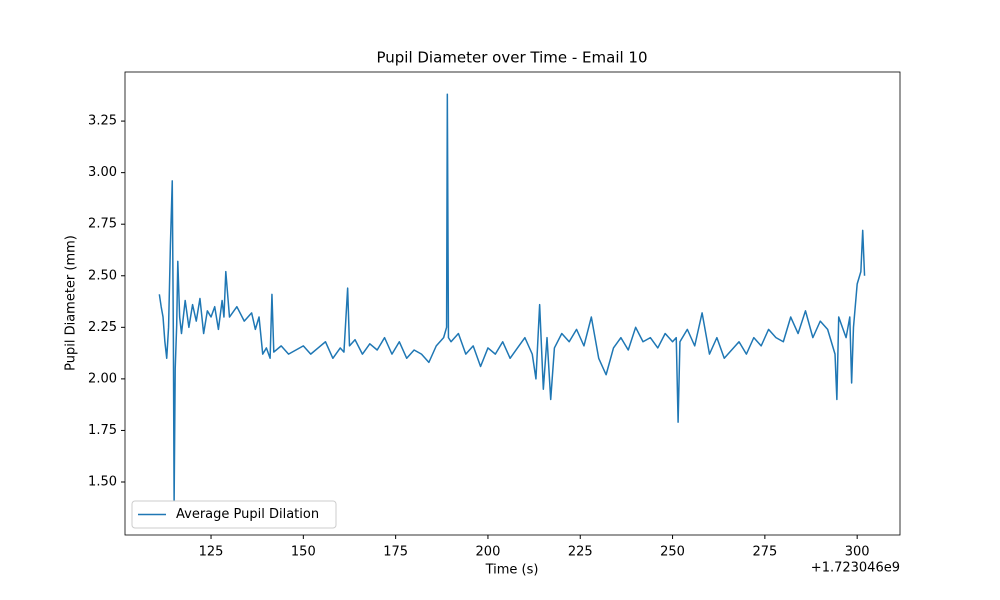 The height and width of the screenshot is (600, 1000). Describe the element at coordinates (71, 303) in the screenshot. I see `y-axis-label: Pupil Diameter (mm)` at that location.